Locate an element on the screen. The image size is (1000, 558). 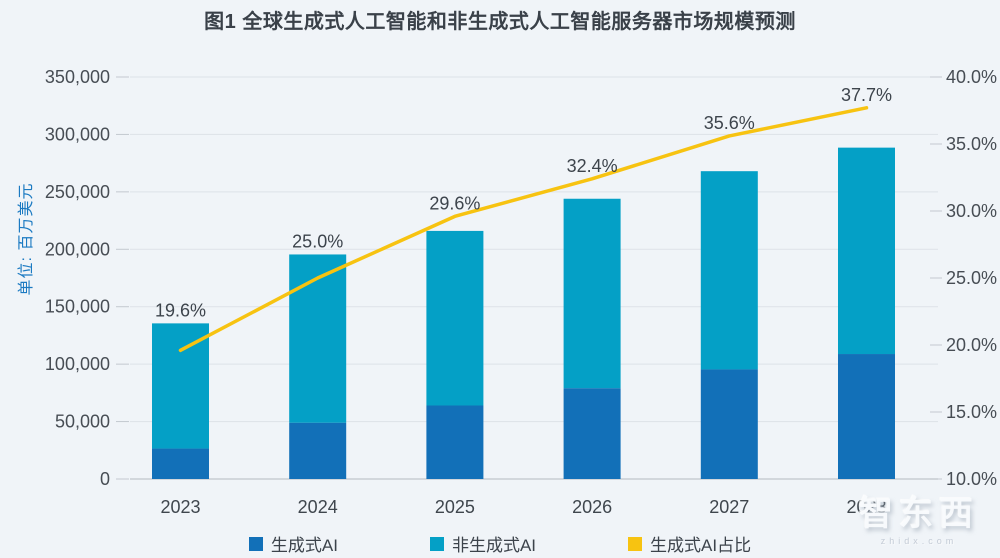
legend-item-genai: 生成式AI is located at coordinates (293, 543).